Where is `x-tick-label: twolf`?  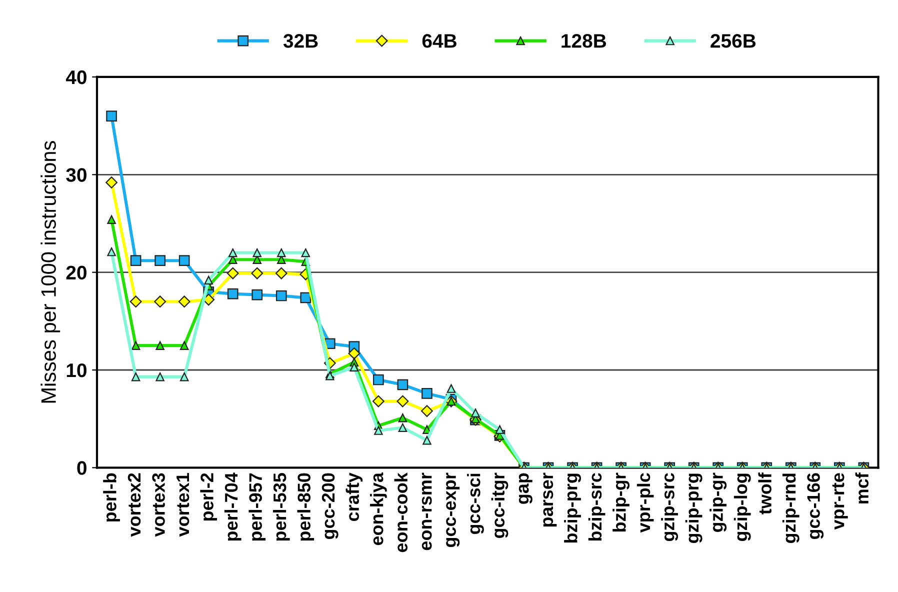
x-tick-label: twolf is located at coordinates (765, 493).